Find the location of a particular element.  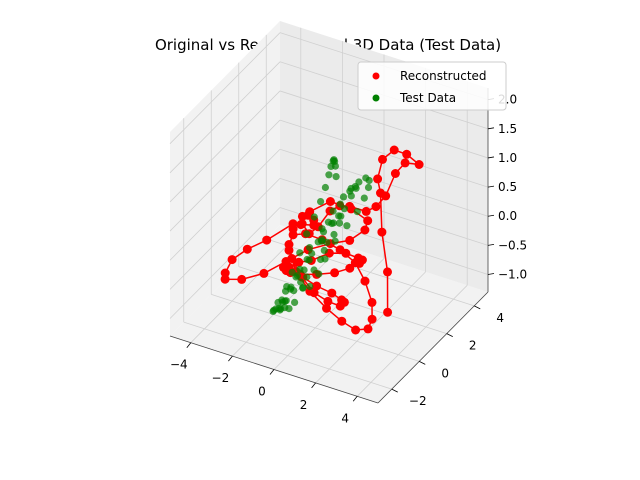

x-tick-label: 2 is located at coordinates (304, 405).